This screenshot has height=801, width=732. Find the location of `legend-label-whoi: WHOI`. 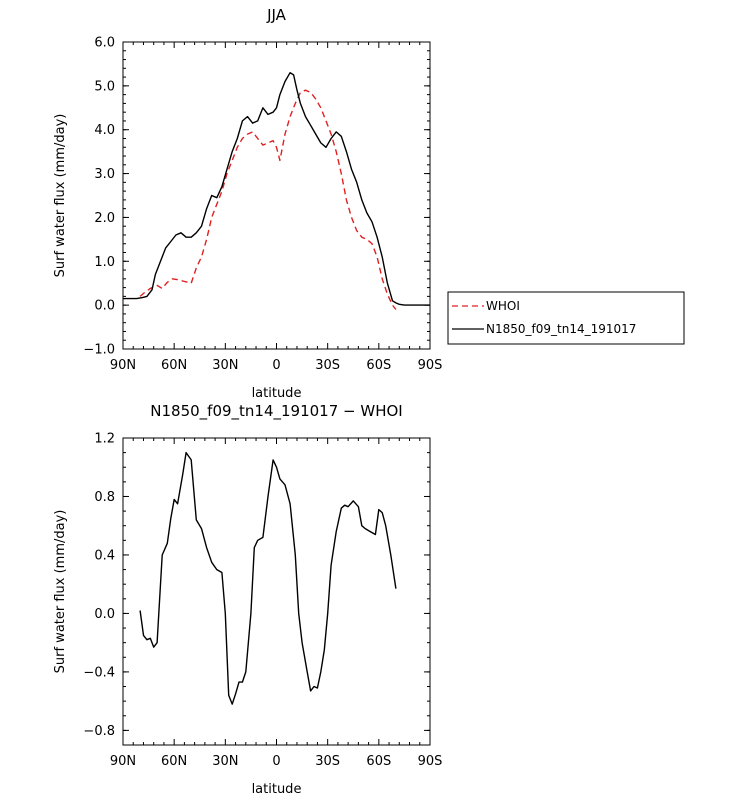

legend-label-whoi: WHOI is located at coordinates (503, 306).